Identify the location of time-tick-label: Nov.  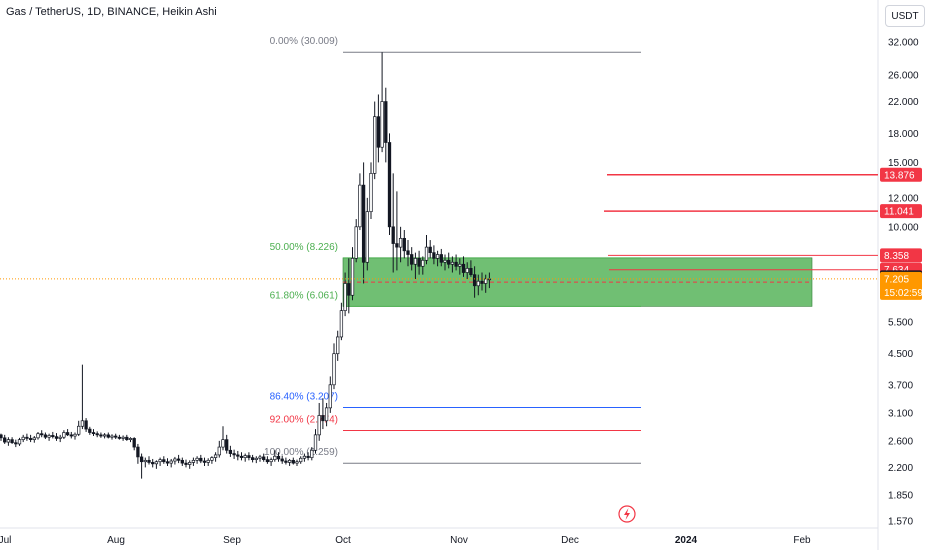
(459, 540).